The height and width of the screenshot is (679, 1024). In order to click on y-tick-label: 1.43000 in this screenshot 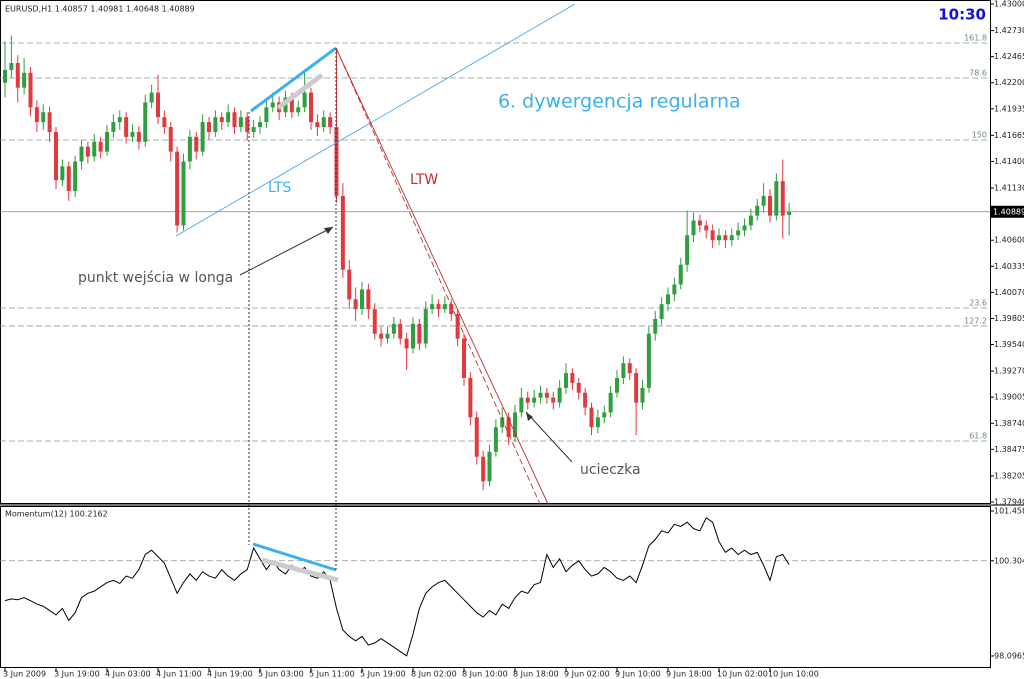, I will do `click(1009, 4)`.